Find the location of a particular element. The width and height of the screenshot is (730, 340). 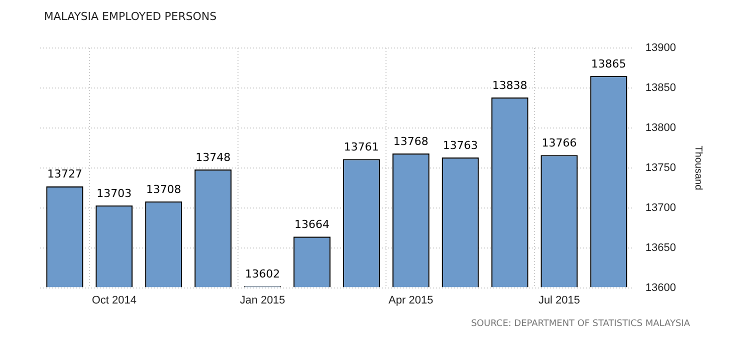

y-tick-label: 13750 is located at coordinates (660, 168).